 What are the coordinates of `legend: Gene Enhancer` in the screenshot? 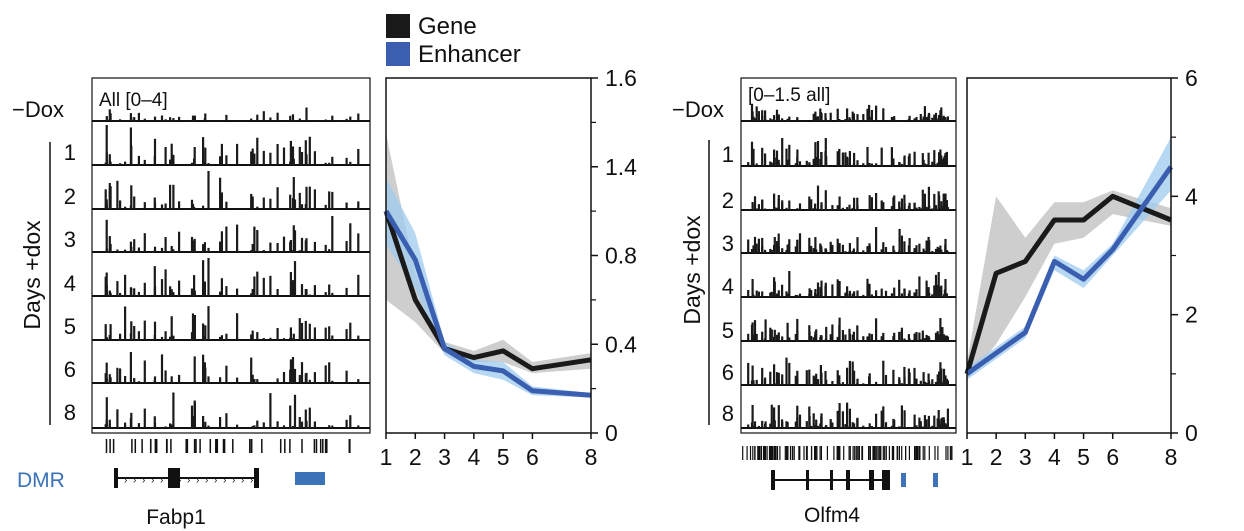 It's located at (453, 40).